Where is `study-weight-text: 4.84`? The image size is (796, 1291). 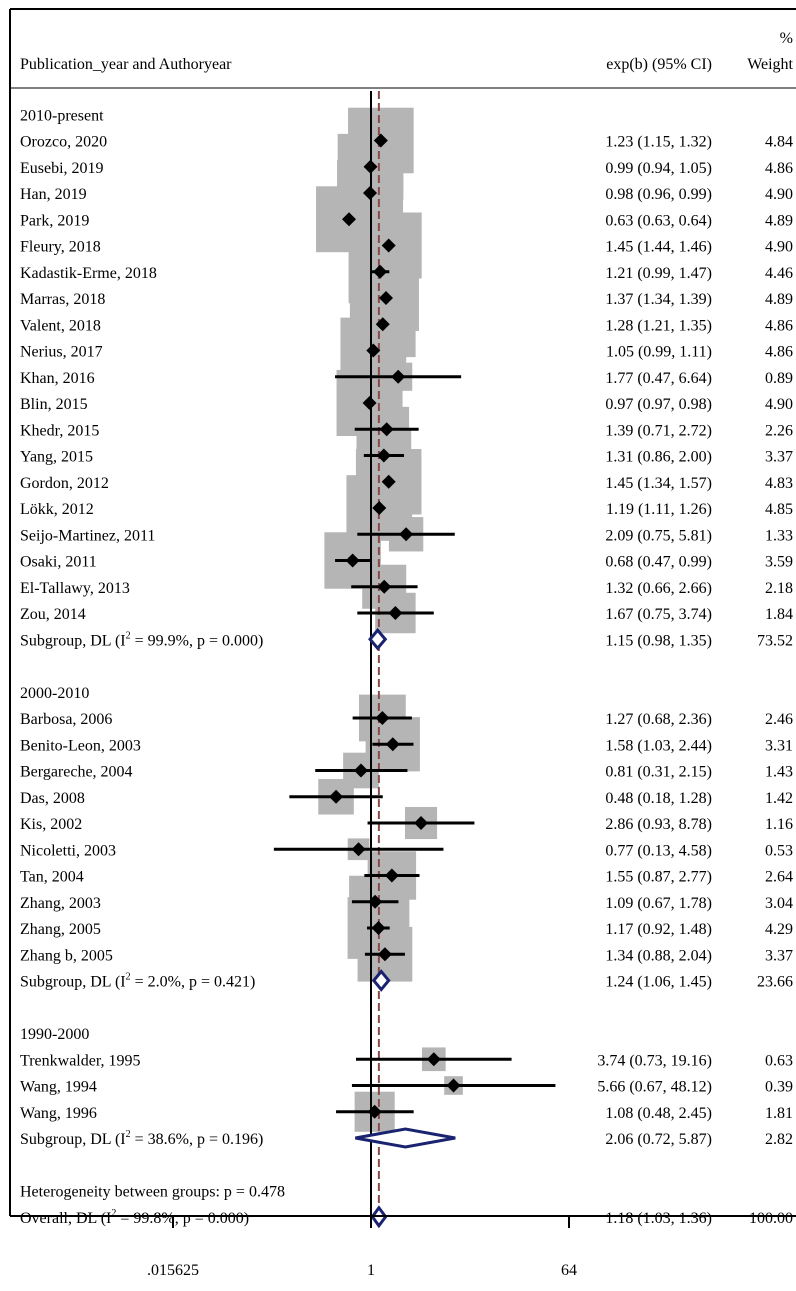 study-weight-text: 4.84 is located at coordinates (779, 142).